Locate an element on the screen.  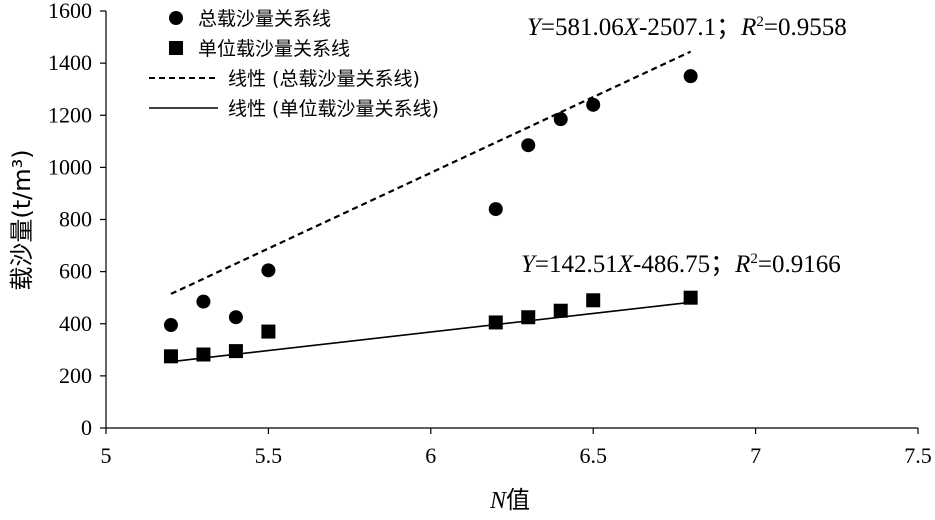
y-tick-label: 800 is located at coordinates (75, 219).